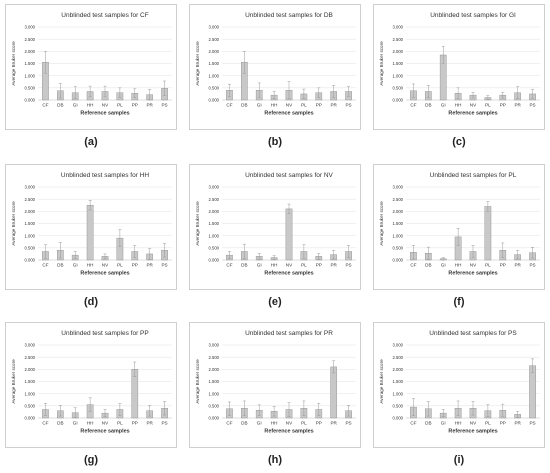 Image resolution: width=550 pixels, height=473 pixels. Describe the element at coordinates (473, 15) in the screenshot. I see `chart-title: Unblinded test samples for GI` at that location.